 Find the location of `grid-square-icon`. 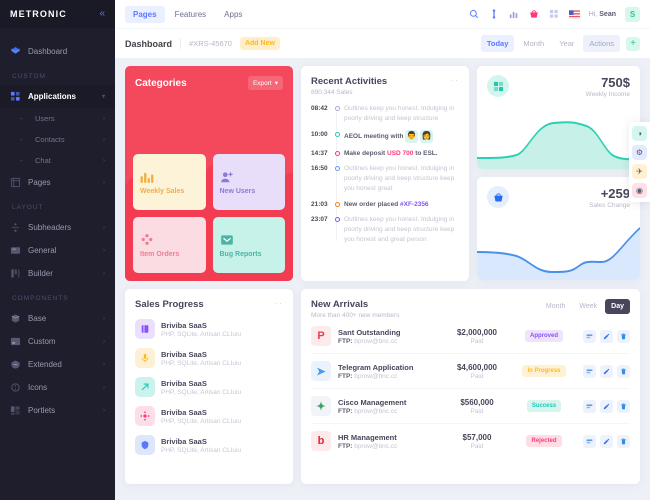

grid-square-icon is located at coordinates (498, 86).